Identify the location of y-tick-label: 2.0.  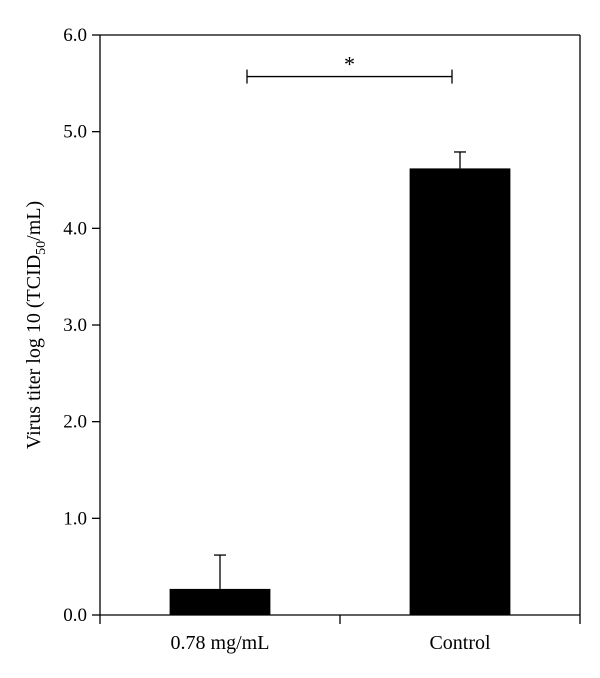
(75, 422).